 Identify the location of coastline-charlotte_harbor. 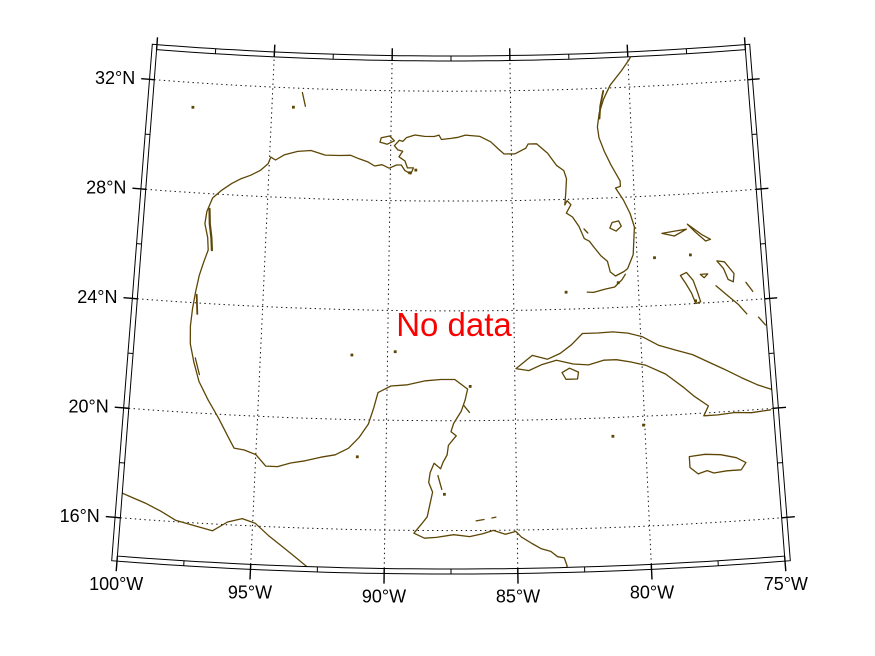
(586, 231).